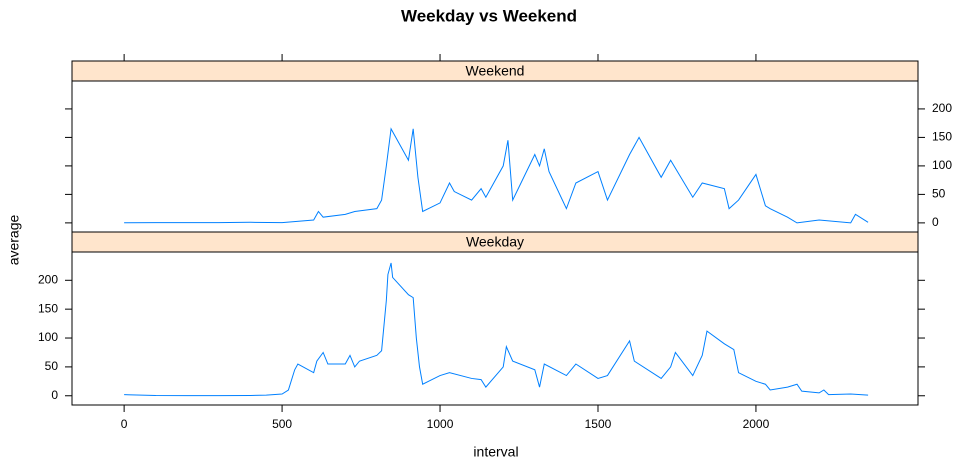  What do you see at coordinates (282, 424) in the screenshot?
I see `x-tick-label: 500` at bounding box center [282, 424].